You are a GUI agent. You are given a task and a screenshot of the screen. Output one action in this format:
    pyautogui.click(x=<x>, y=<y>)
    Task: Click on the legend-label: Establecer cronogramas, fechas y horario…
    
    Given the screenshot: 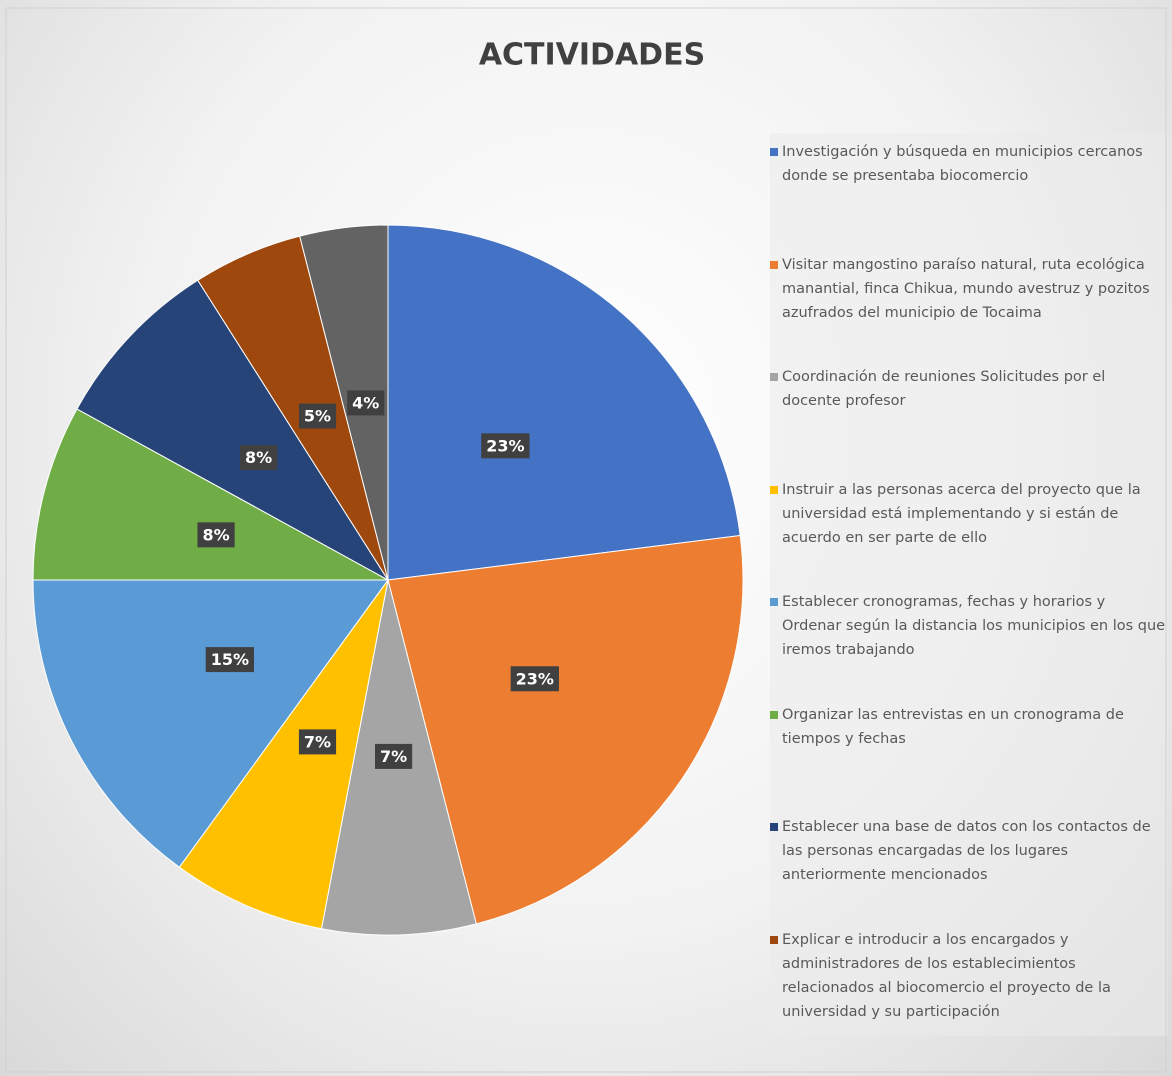 What is the action you would take?
    pyautogui.click(x=974, y=626)
    